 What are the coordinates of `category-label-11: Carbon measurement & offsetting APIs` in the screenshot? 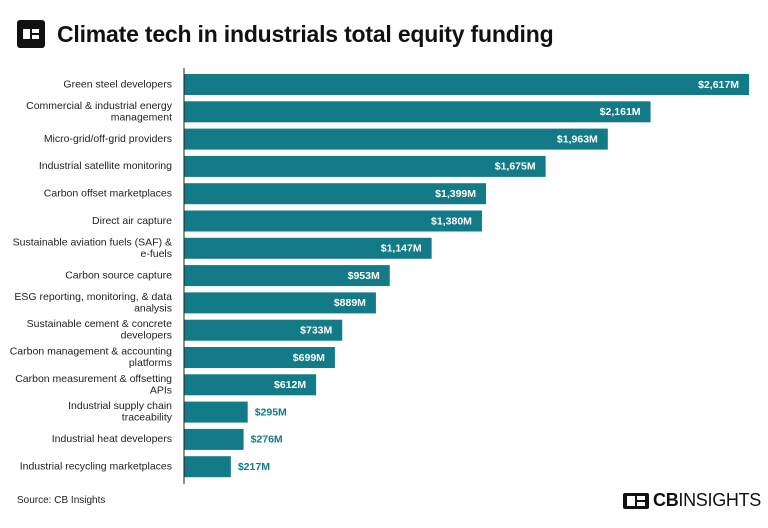 It's located at (93, 385).